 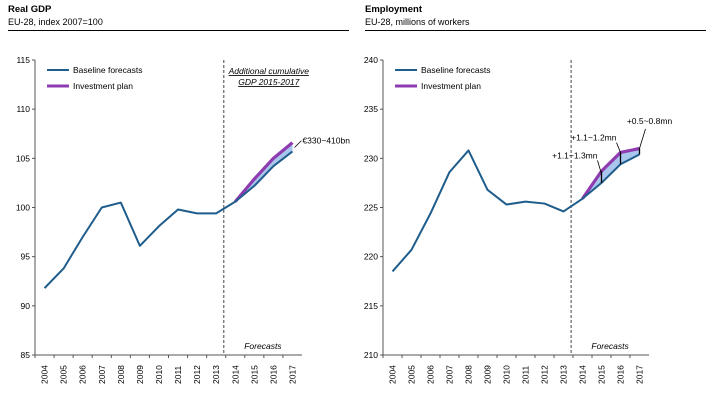 What do you see at coordinates (263, 346) in the screenshot?
I see `gdp-forecast-label: Forecasts` at bounding box center [263, 346].